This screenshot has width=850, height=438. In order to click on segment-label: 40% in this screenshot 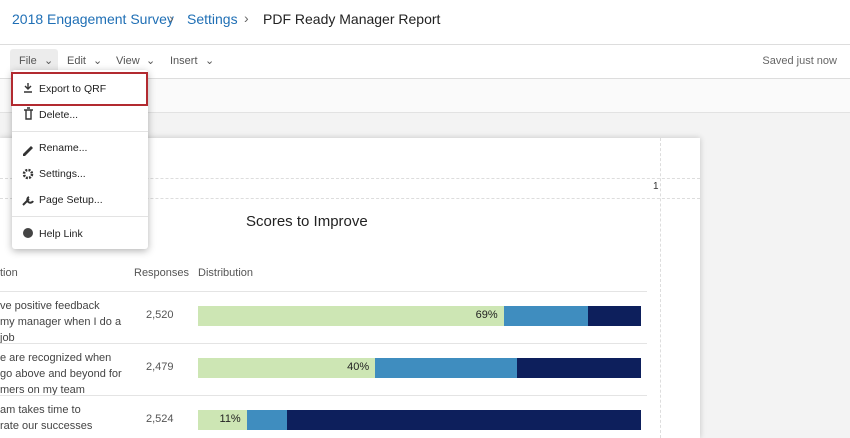, I will do `click(358, 367)`.